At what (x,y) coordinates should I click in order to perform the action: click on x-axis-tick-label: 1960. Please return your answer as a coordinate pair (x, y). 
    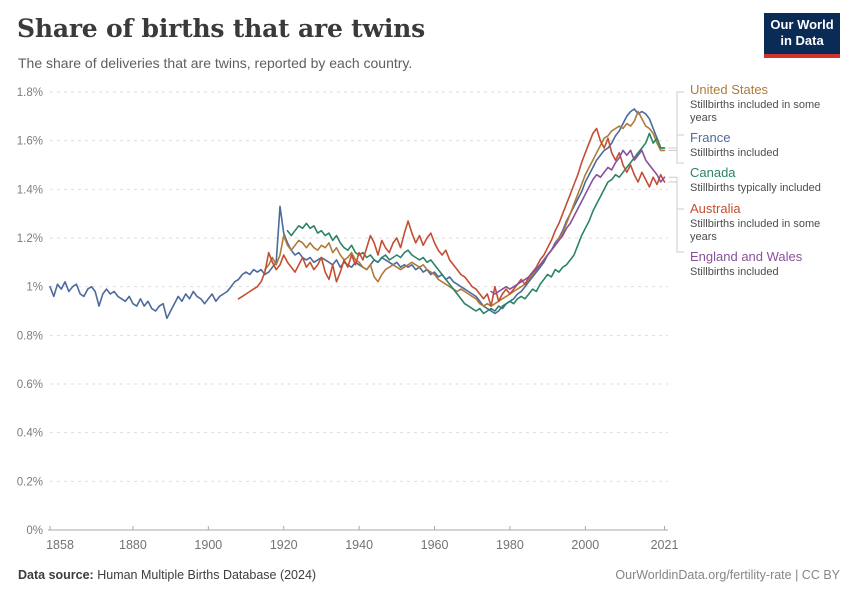
    Looking at the image, I should click on (435, 545).